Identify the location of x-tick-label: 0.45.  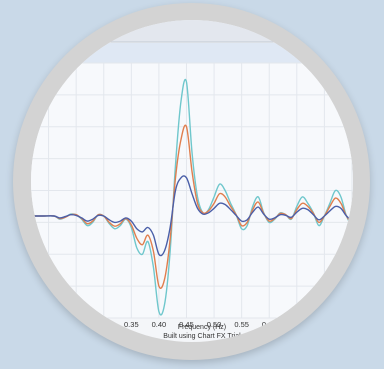
(186, 324).